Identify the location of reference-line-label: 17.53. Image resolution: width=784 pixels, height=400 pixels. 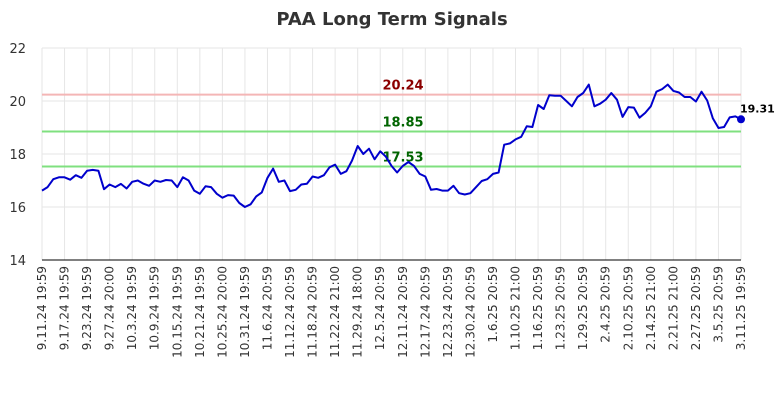
(402, 157).